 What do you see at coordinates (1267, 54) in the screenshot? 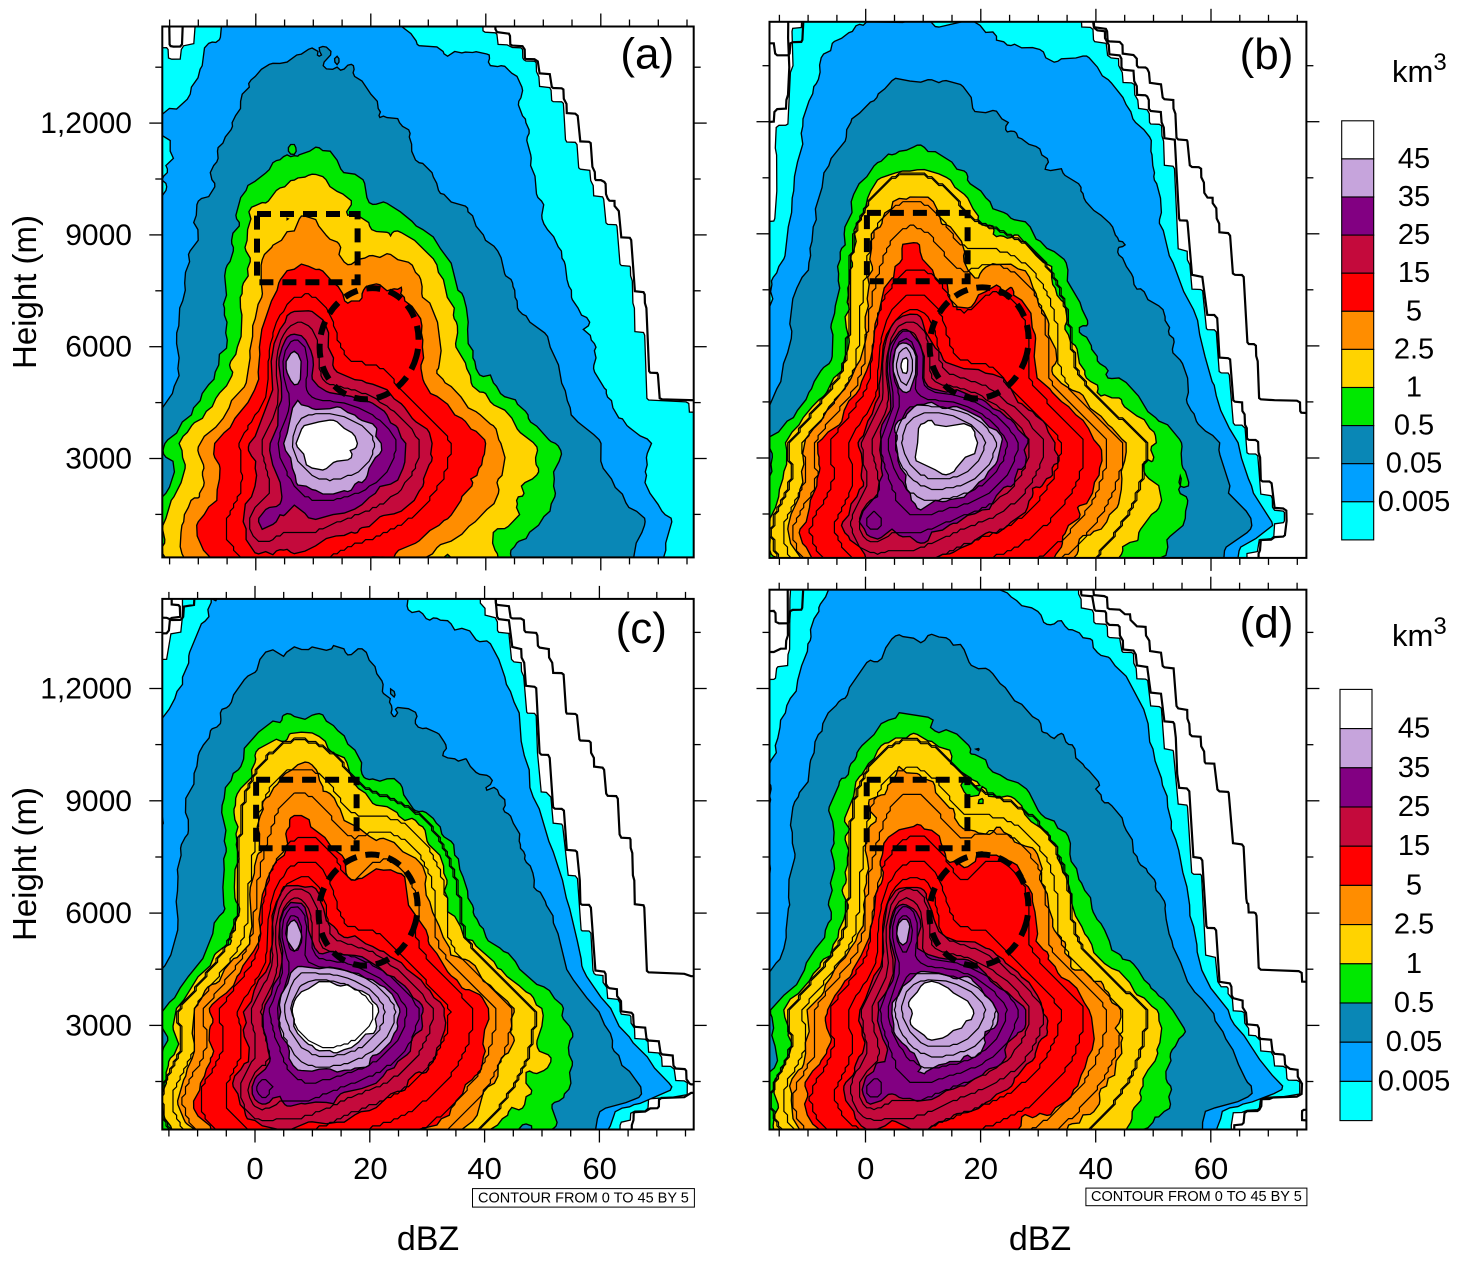
I see `svg-text: (b)` at bounding box center [1267, 54].